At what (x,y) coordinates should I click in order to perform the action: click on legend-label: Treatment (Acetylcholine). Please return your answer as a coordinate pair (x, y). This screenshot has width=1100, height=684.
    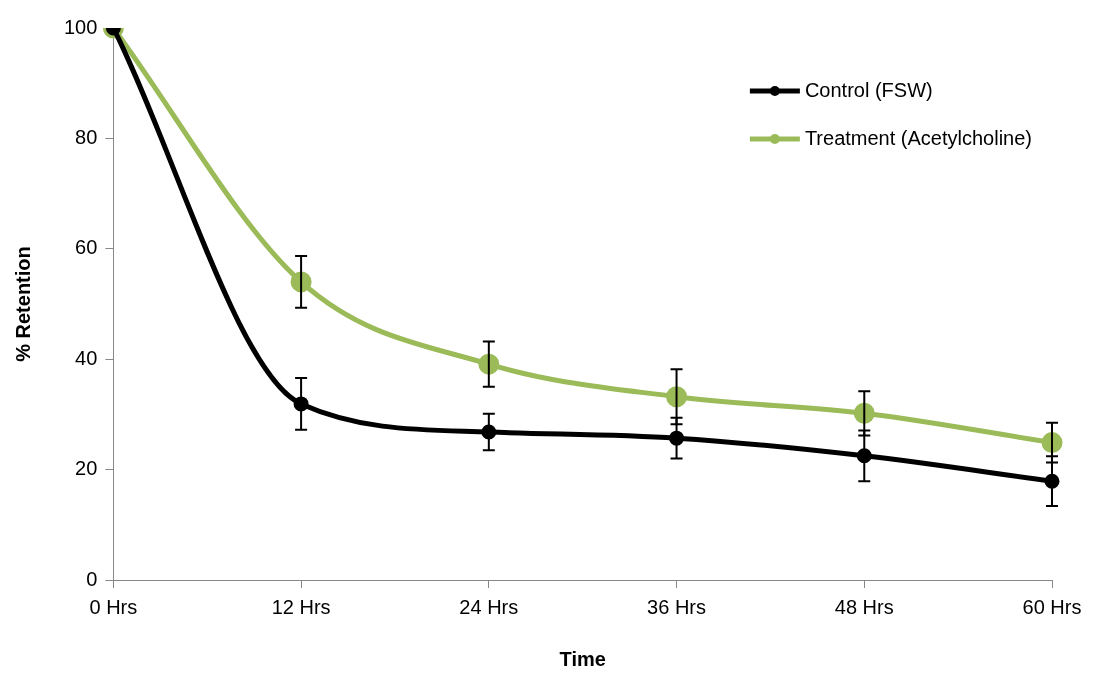
    Looking at the image, I should click on (918, 137).